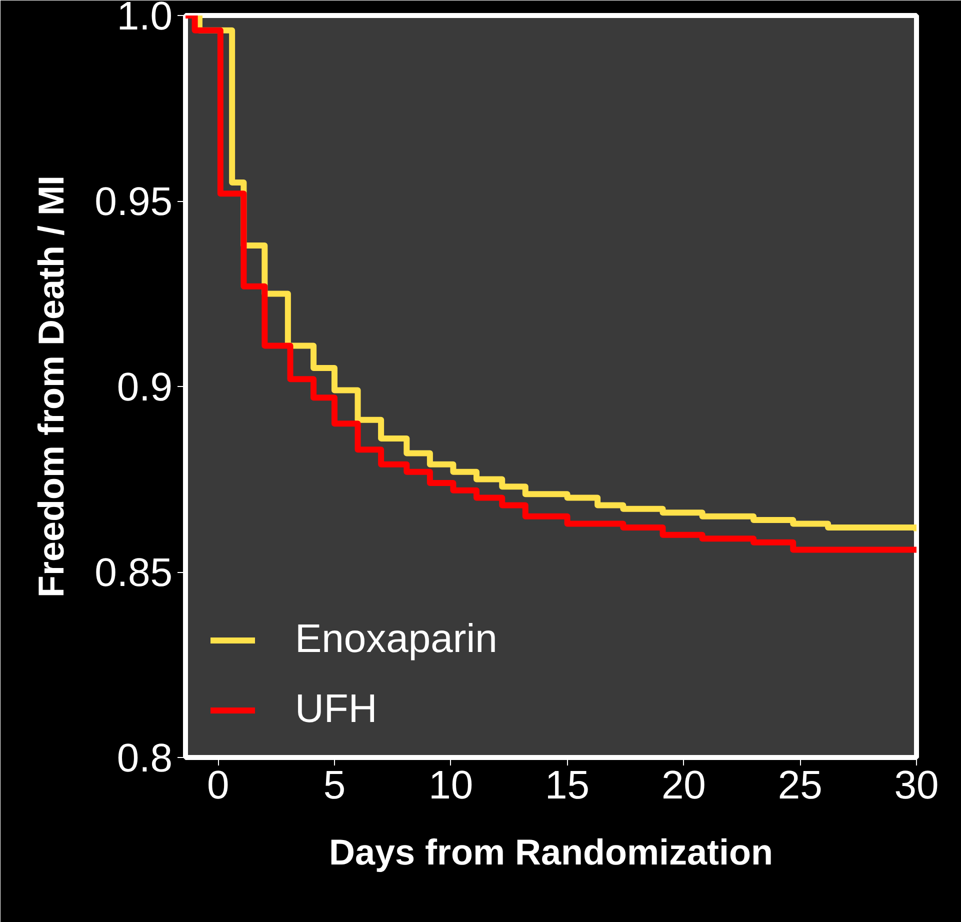  I want to click on y-tick-label: 0.8, so click(144, 758).